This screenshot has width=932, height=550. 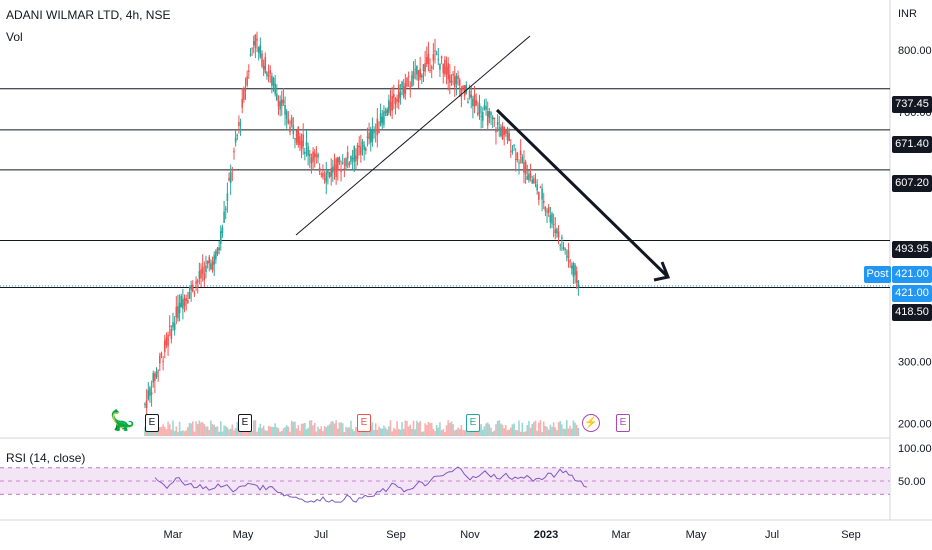 I want to click on support-trendline, so click(x=413, y=135).